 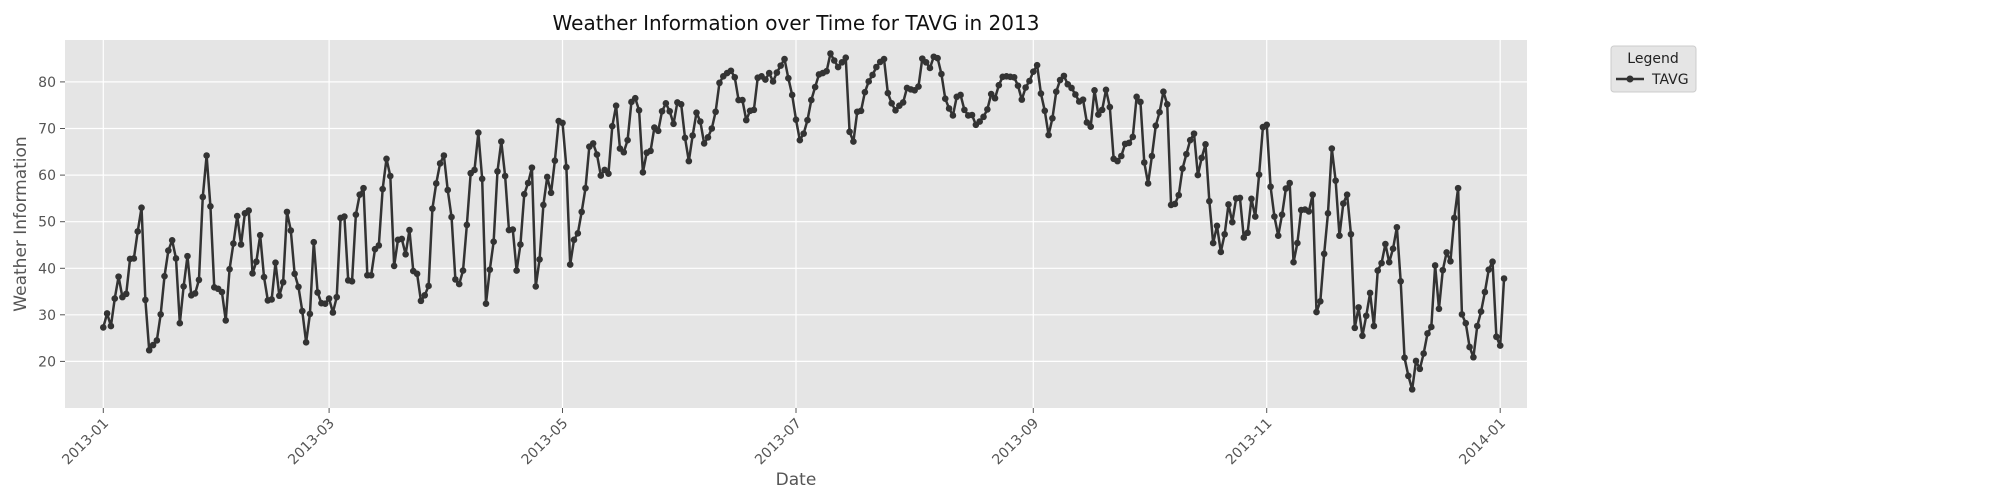 What do you see at coordinates (1653, 69) in the screenshot?
I see `legend: Legend TAVG` at bounding box center [1653, 69].